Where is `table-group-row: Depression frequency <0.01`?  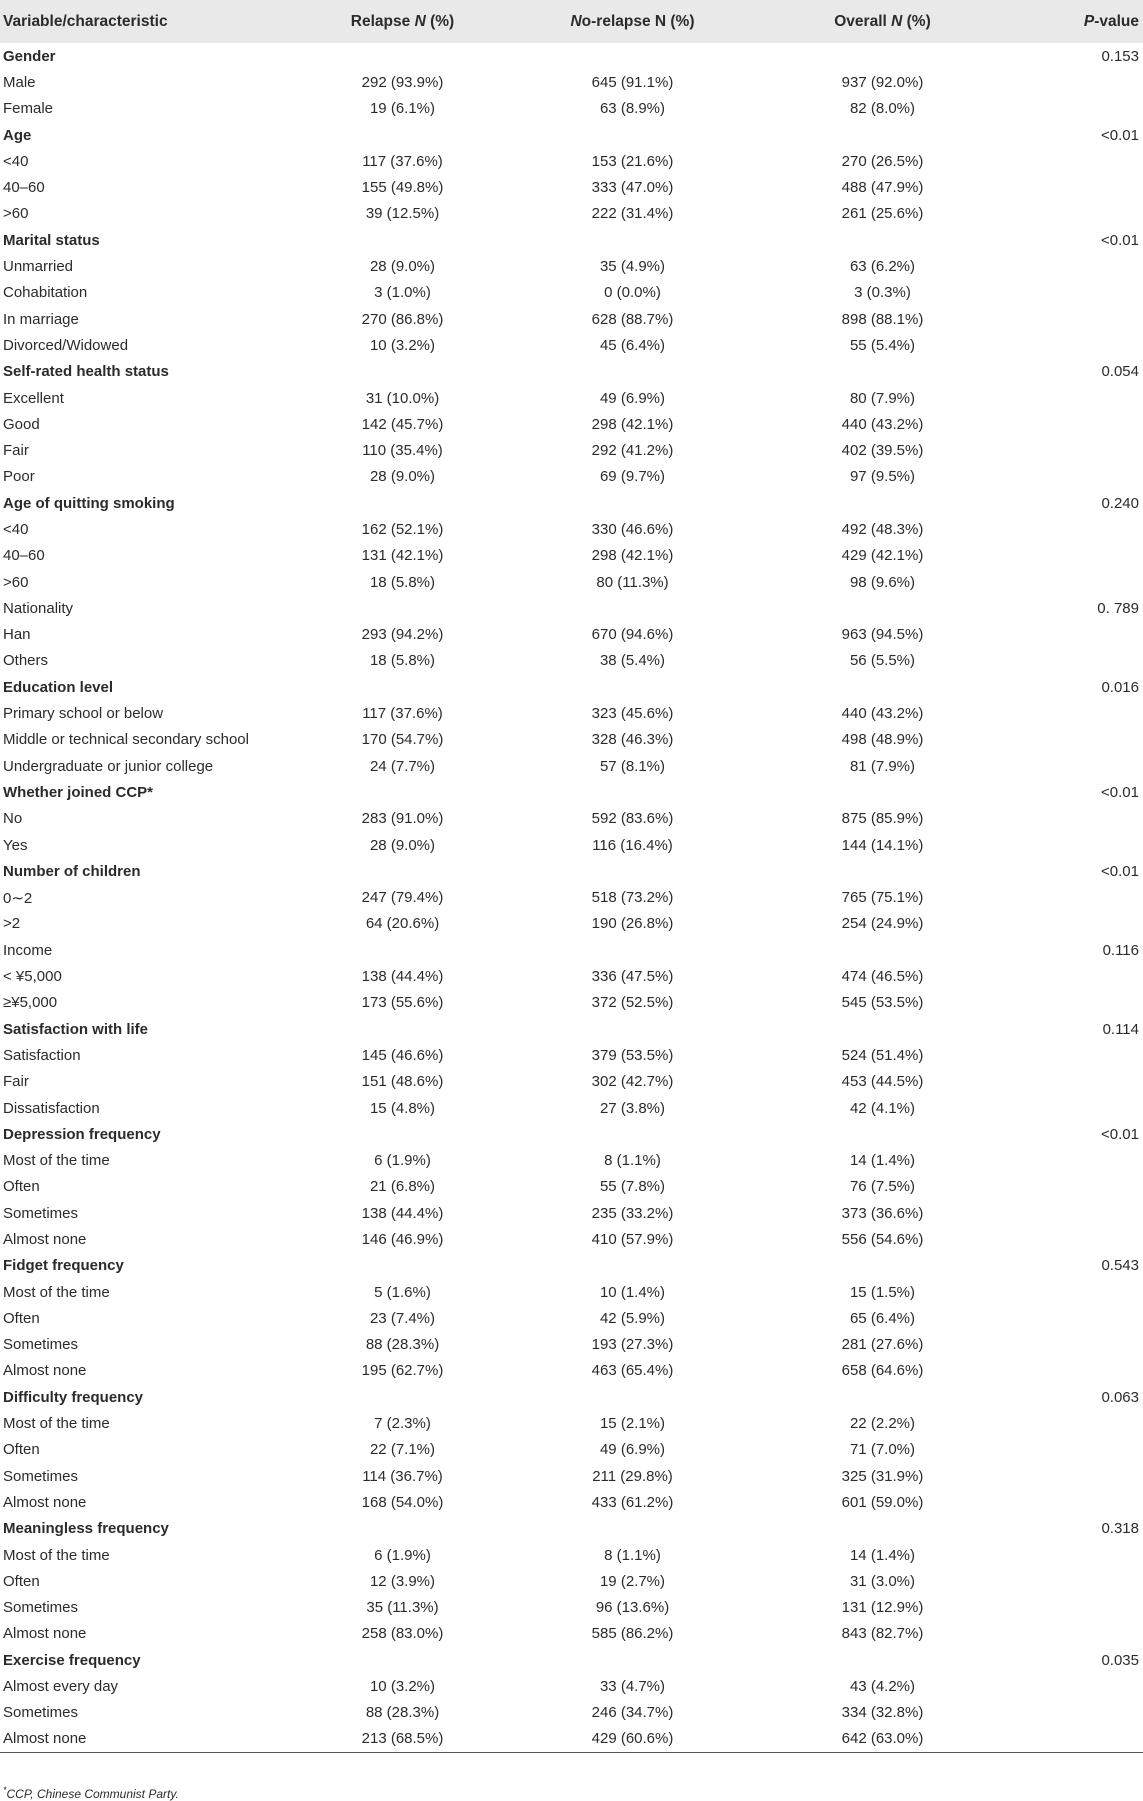 table-group-row: Depression frequency <0.01 is located at coordinates (571, 1134).